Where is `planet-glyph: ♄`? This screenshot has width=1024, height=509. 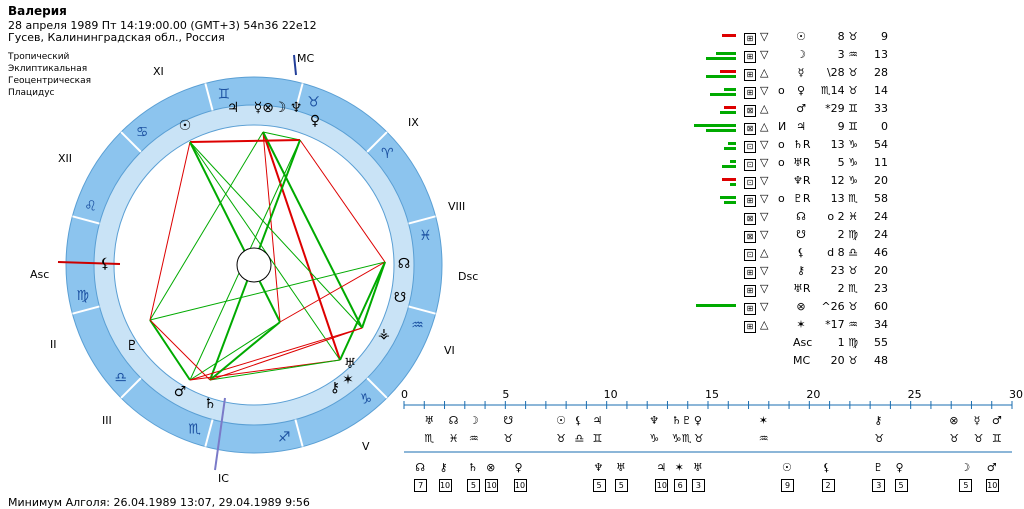
planet-glyph: ♄ is located at coordinates (210, 404).